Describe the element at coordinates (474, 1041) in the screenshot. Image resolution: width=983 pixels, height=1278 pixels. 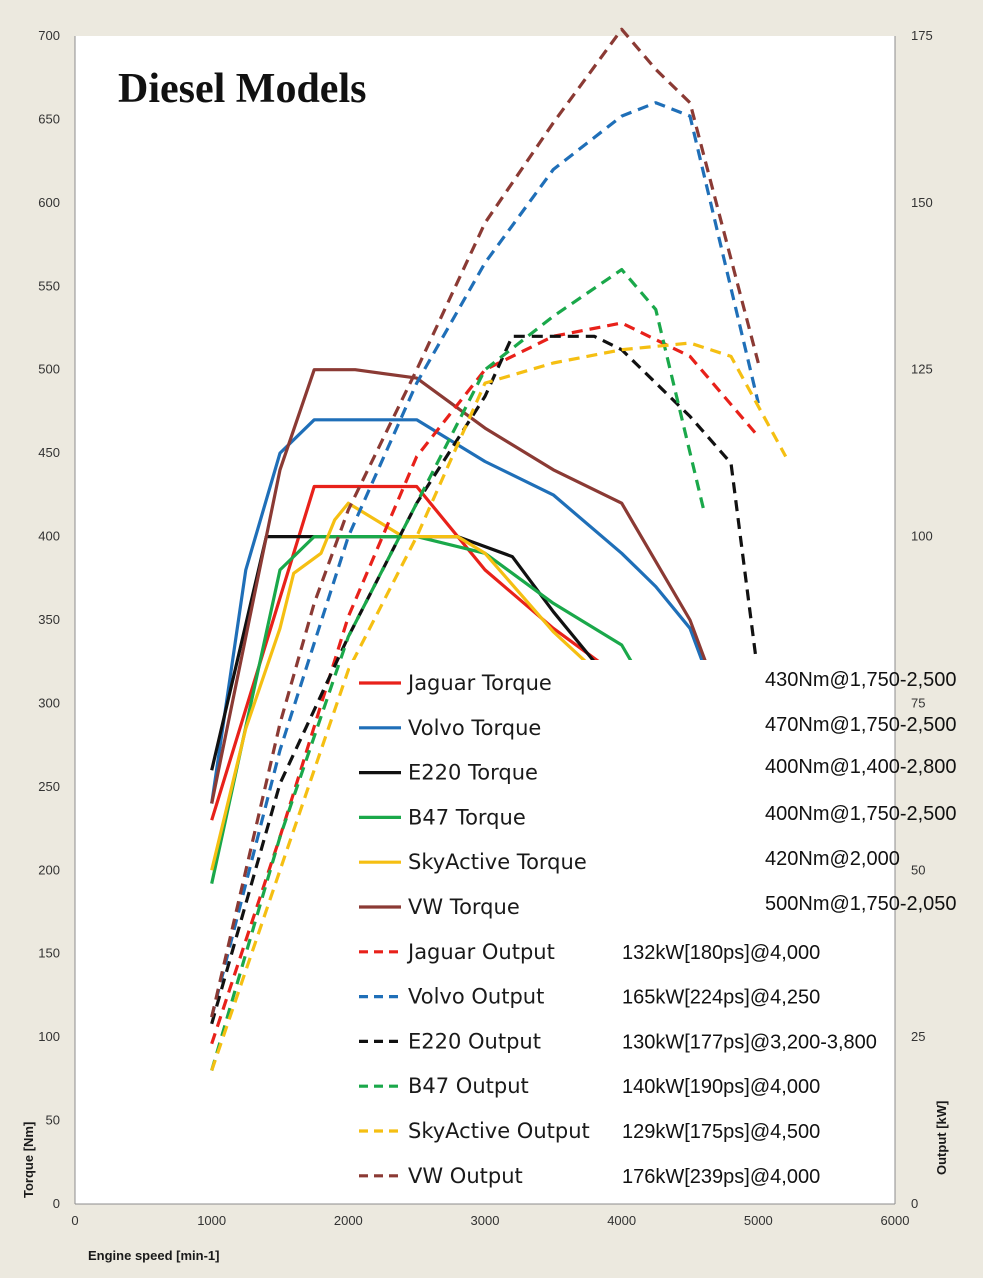
I see `legend-label: E220 Output` at that location.